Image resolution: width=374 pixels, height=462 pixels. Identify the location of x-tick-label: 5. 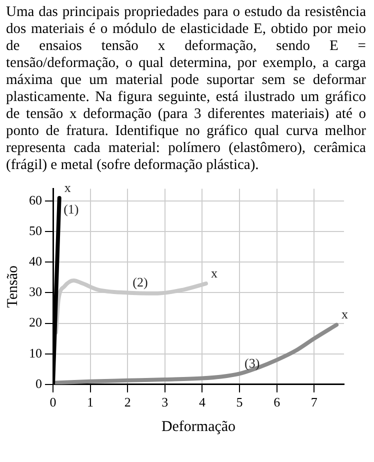
(239, 402).